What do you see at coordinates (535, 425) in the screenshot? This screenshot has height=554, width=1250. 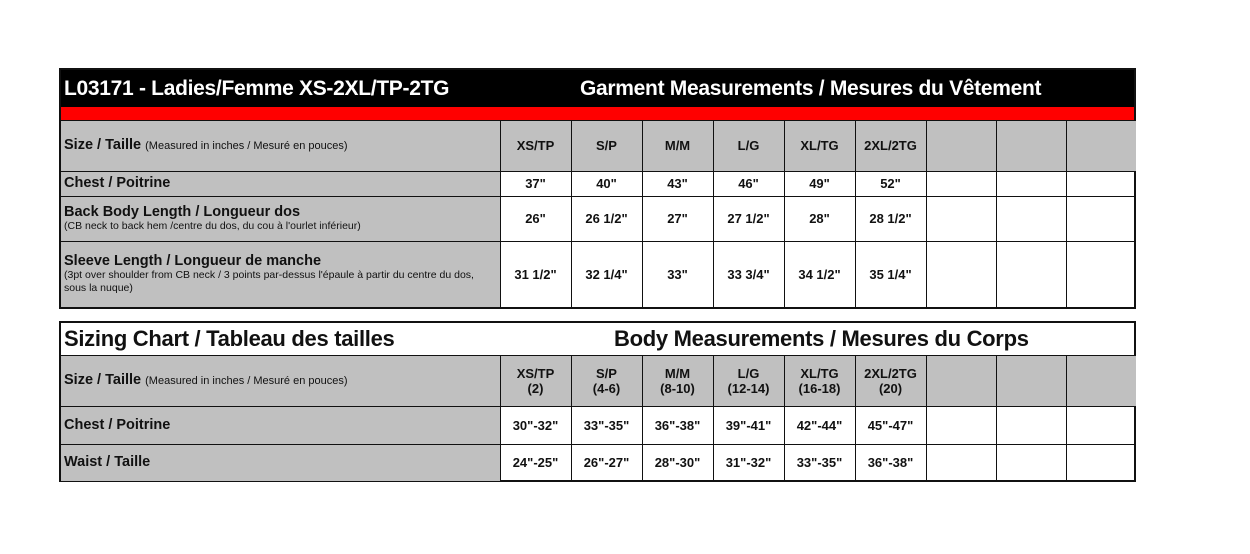 I see `value-cell: 30"-32"` at bounding box center [535, 425].